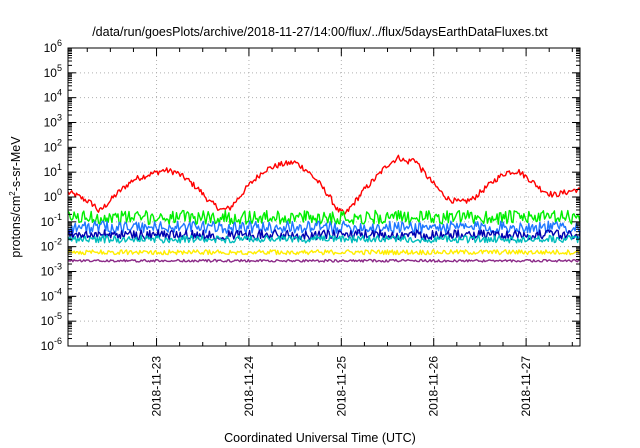 This screenshot has height=448, width=640. I want to click on y-tick-label: 10⁻⁶, so click(51, 344).